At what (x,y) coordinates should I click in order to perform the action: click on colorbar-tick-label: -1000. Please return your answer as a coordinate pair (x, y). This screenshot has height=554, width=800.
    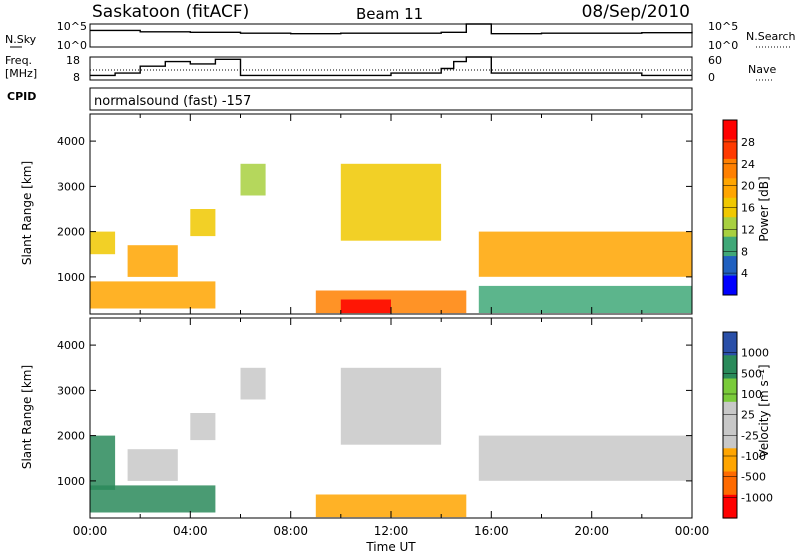
    Looking at the image, I should click on (757, 497).